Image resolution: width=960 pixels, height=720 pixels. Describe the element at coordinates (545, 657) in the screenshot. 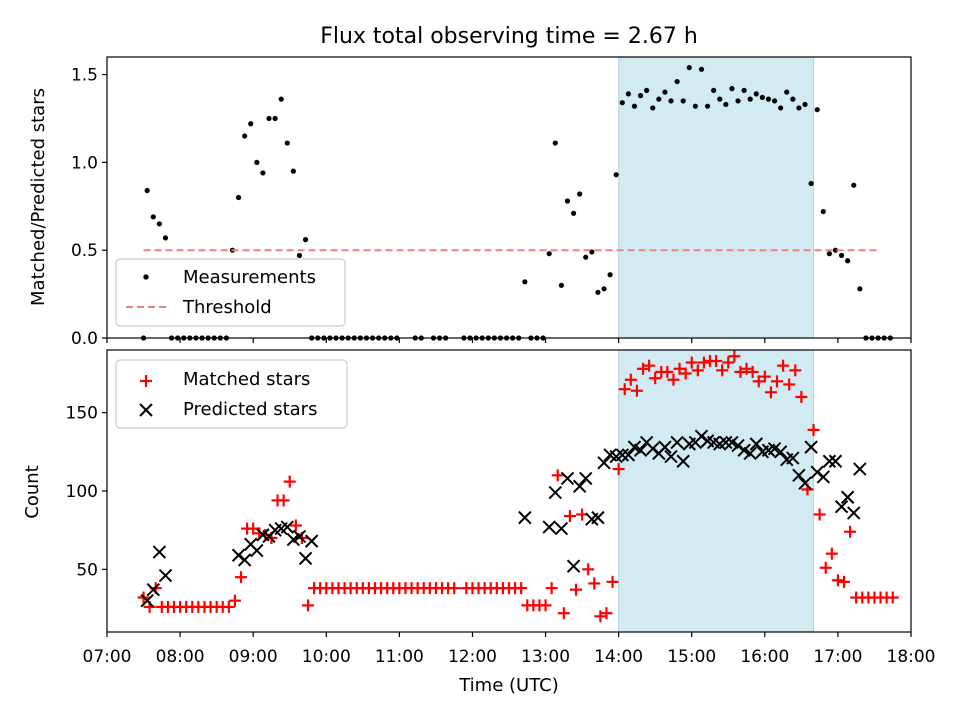

I see `x-tick-label: 13:00` at that location.